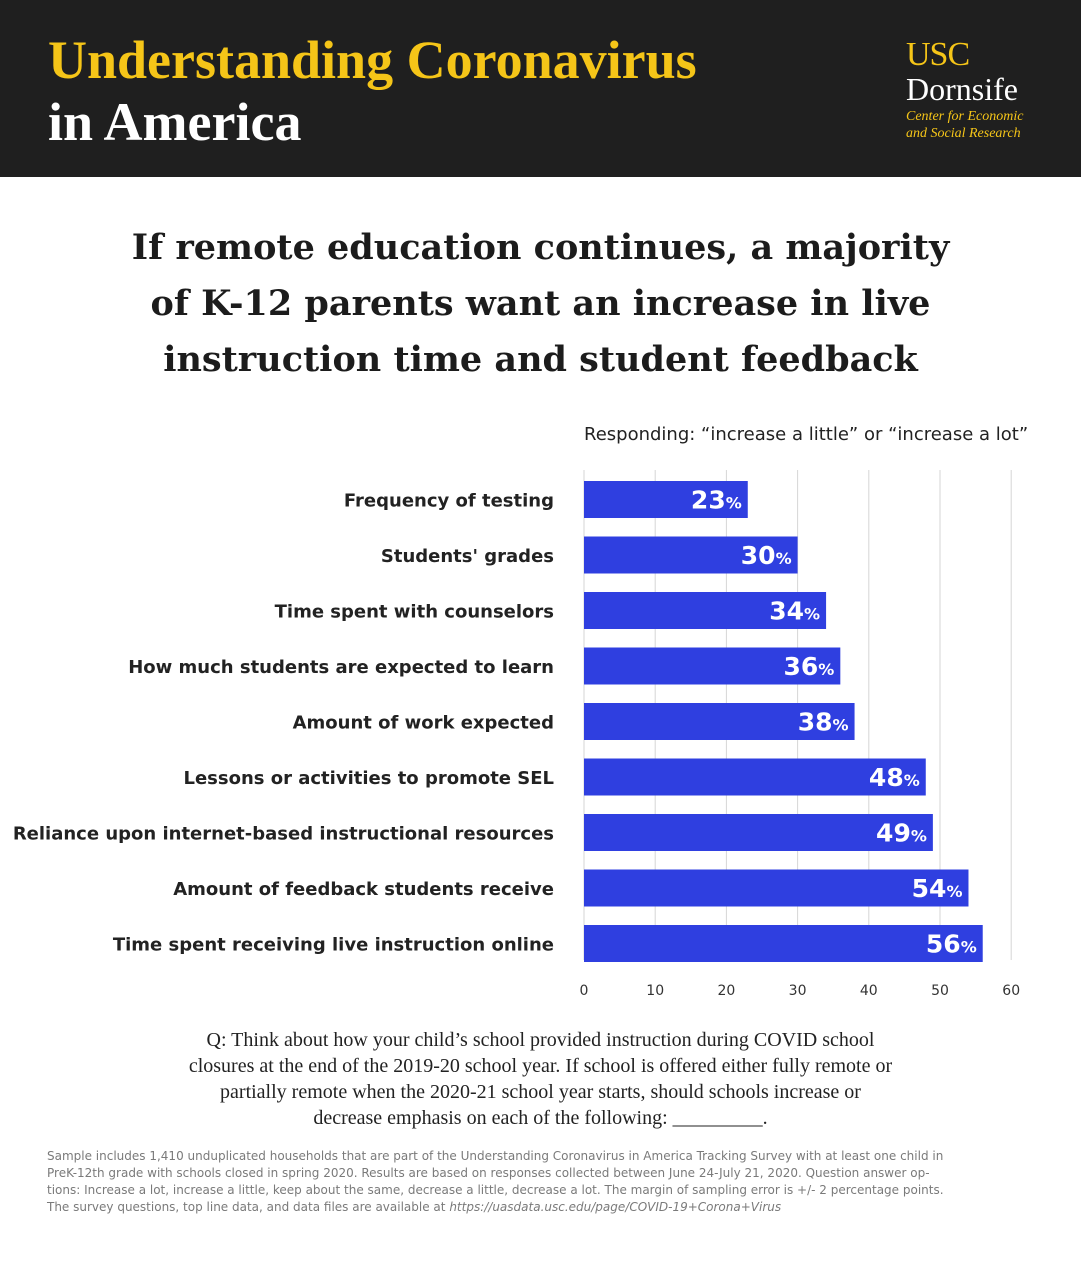  What do you see at coordinates (363, 889) in the screenshot?
I see `category-label: Amount of feedback students receive` at bounding box center [363, 889].